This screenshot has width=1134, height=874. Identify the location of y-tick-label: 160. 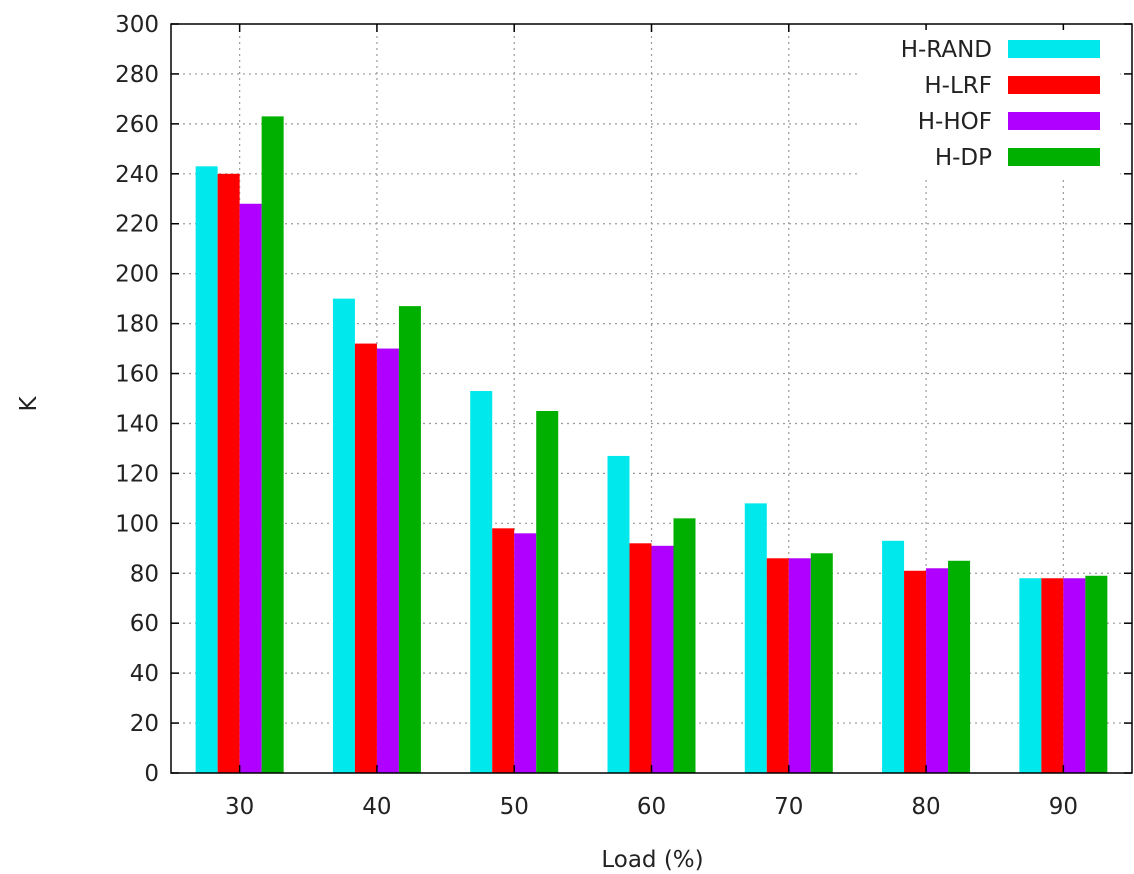
(137, 375).